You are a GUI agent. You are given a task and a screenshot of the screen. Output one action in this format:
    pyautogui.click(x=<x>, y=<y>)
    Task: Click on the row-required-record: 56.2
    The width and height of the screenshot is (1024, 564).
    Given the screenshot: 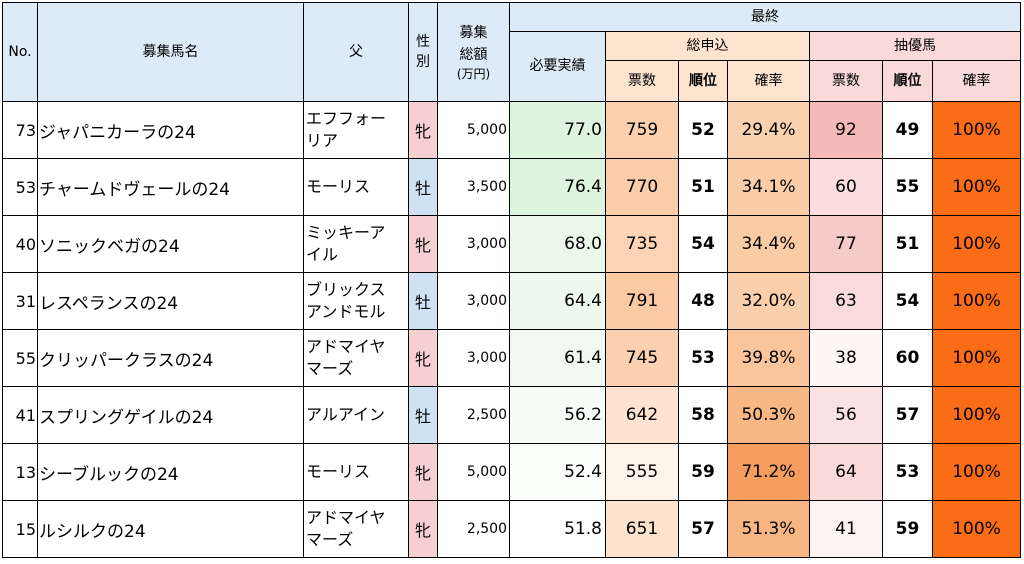 What is the action you would take?
    pyautogui.click(x=557, y=415)
    